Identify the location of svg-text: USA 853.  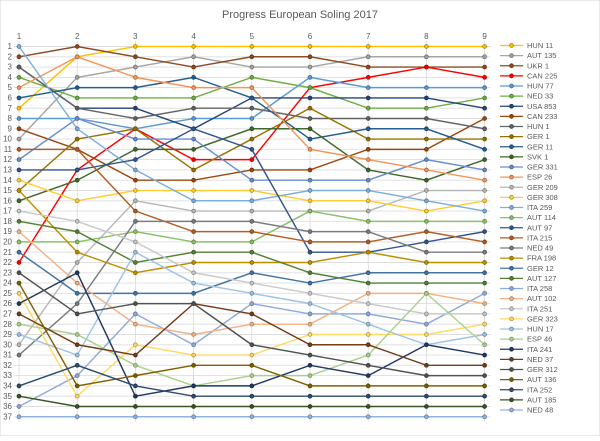
(542, 106).